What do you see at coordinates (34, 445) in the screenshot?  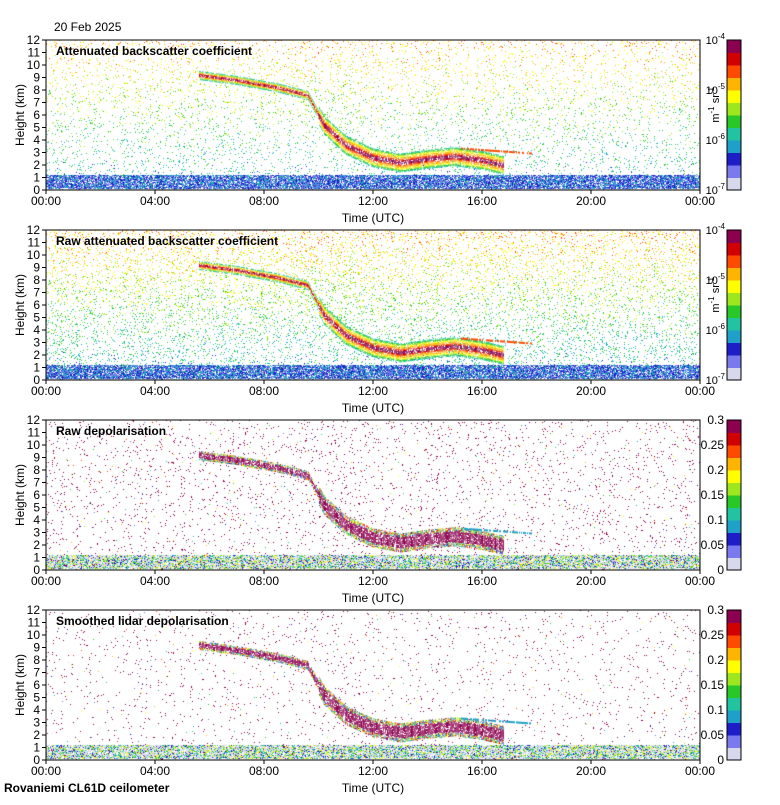 I see `y-tick-label: 10` at bounding box center [34, 445].